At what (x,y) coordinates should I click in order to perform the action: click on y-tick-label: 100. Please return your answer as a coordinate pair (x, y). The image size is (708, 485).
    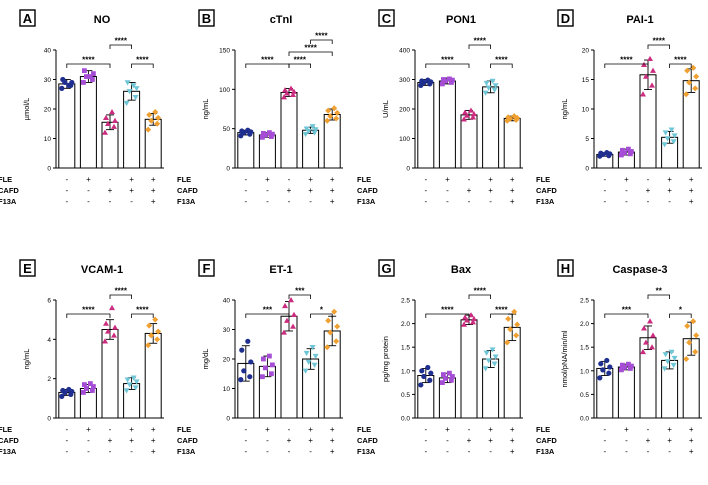
    Looking at the image, I should click on (224, 90).